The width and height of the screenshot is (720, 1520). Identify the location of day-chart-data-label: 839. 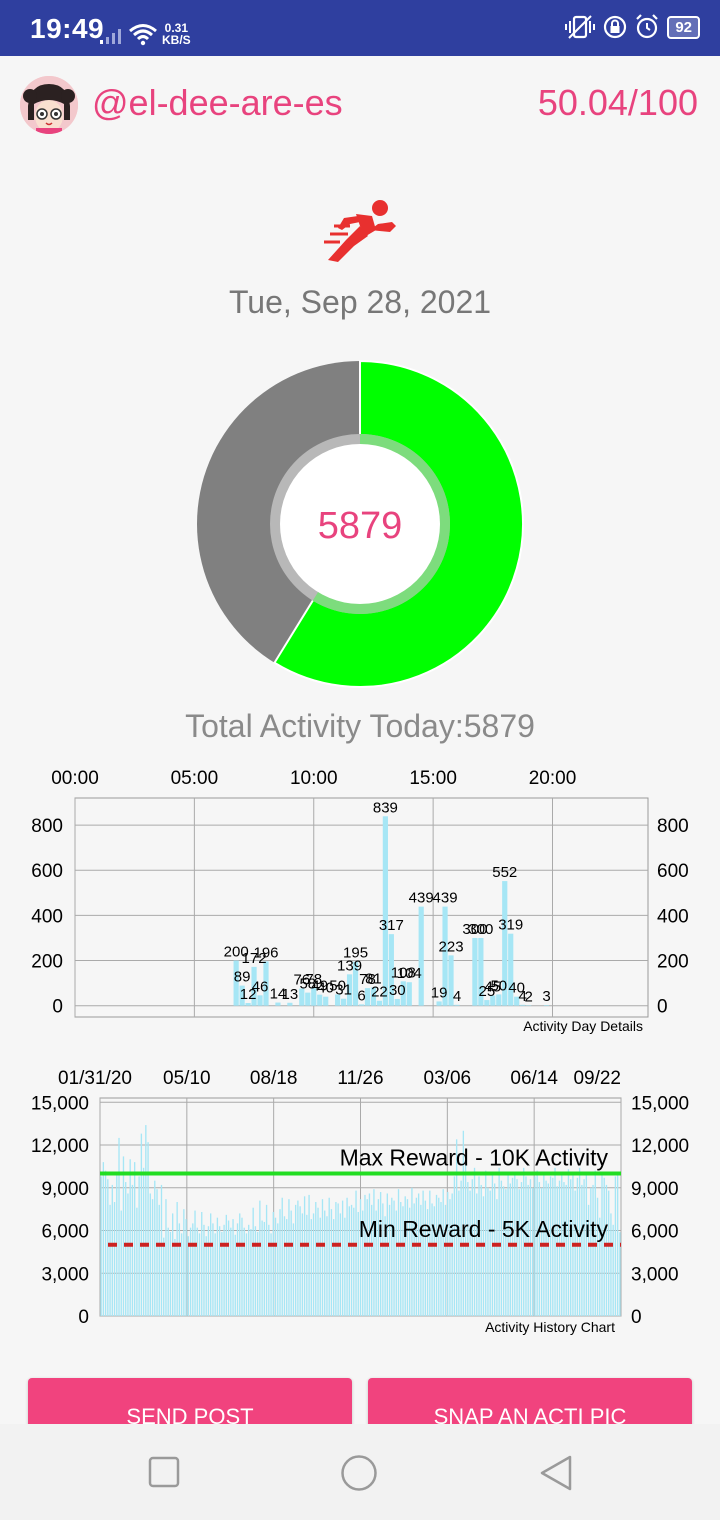
(385, 807).